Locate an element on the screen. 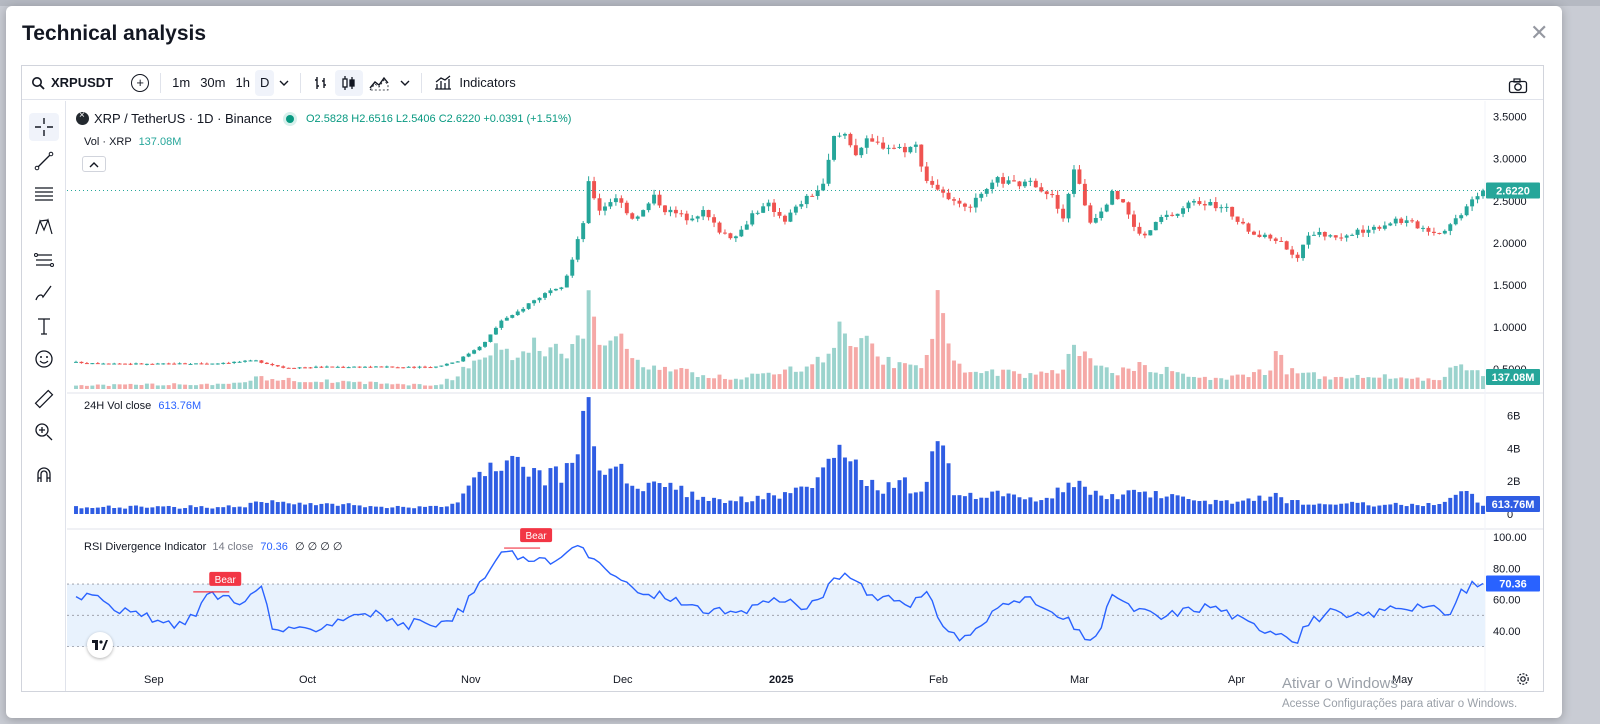 This screenshot has width=1600, height=724. vol24-label: 24H Vol close is located at coordinates (118, 406).